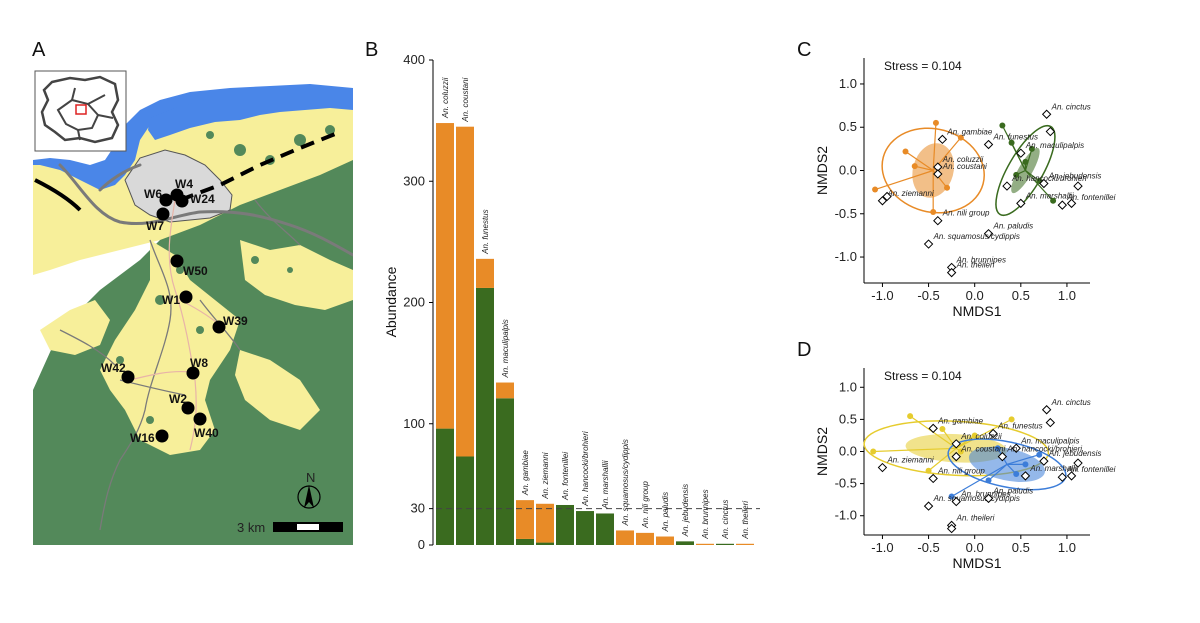  I want to click on site-label: W2, so click(178, 399).